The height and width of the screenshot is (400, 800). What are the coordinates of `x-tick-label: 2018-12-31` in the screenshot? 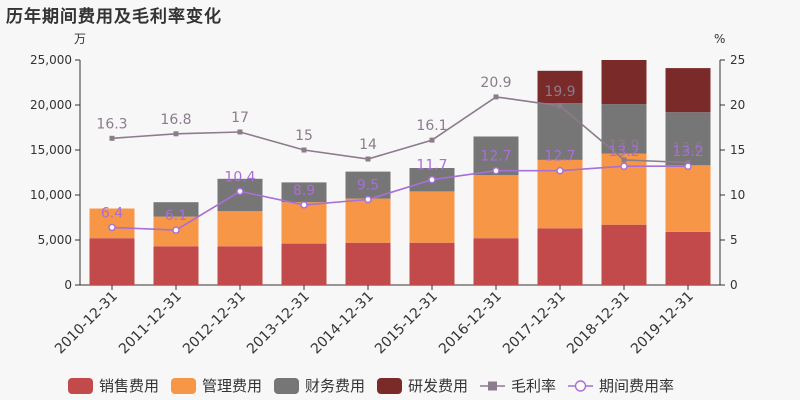 It's located at (598, 323).